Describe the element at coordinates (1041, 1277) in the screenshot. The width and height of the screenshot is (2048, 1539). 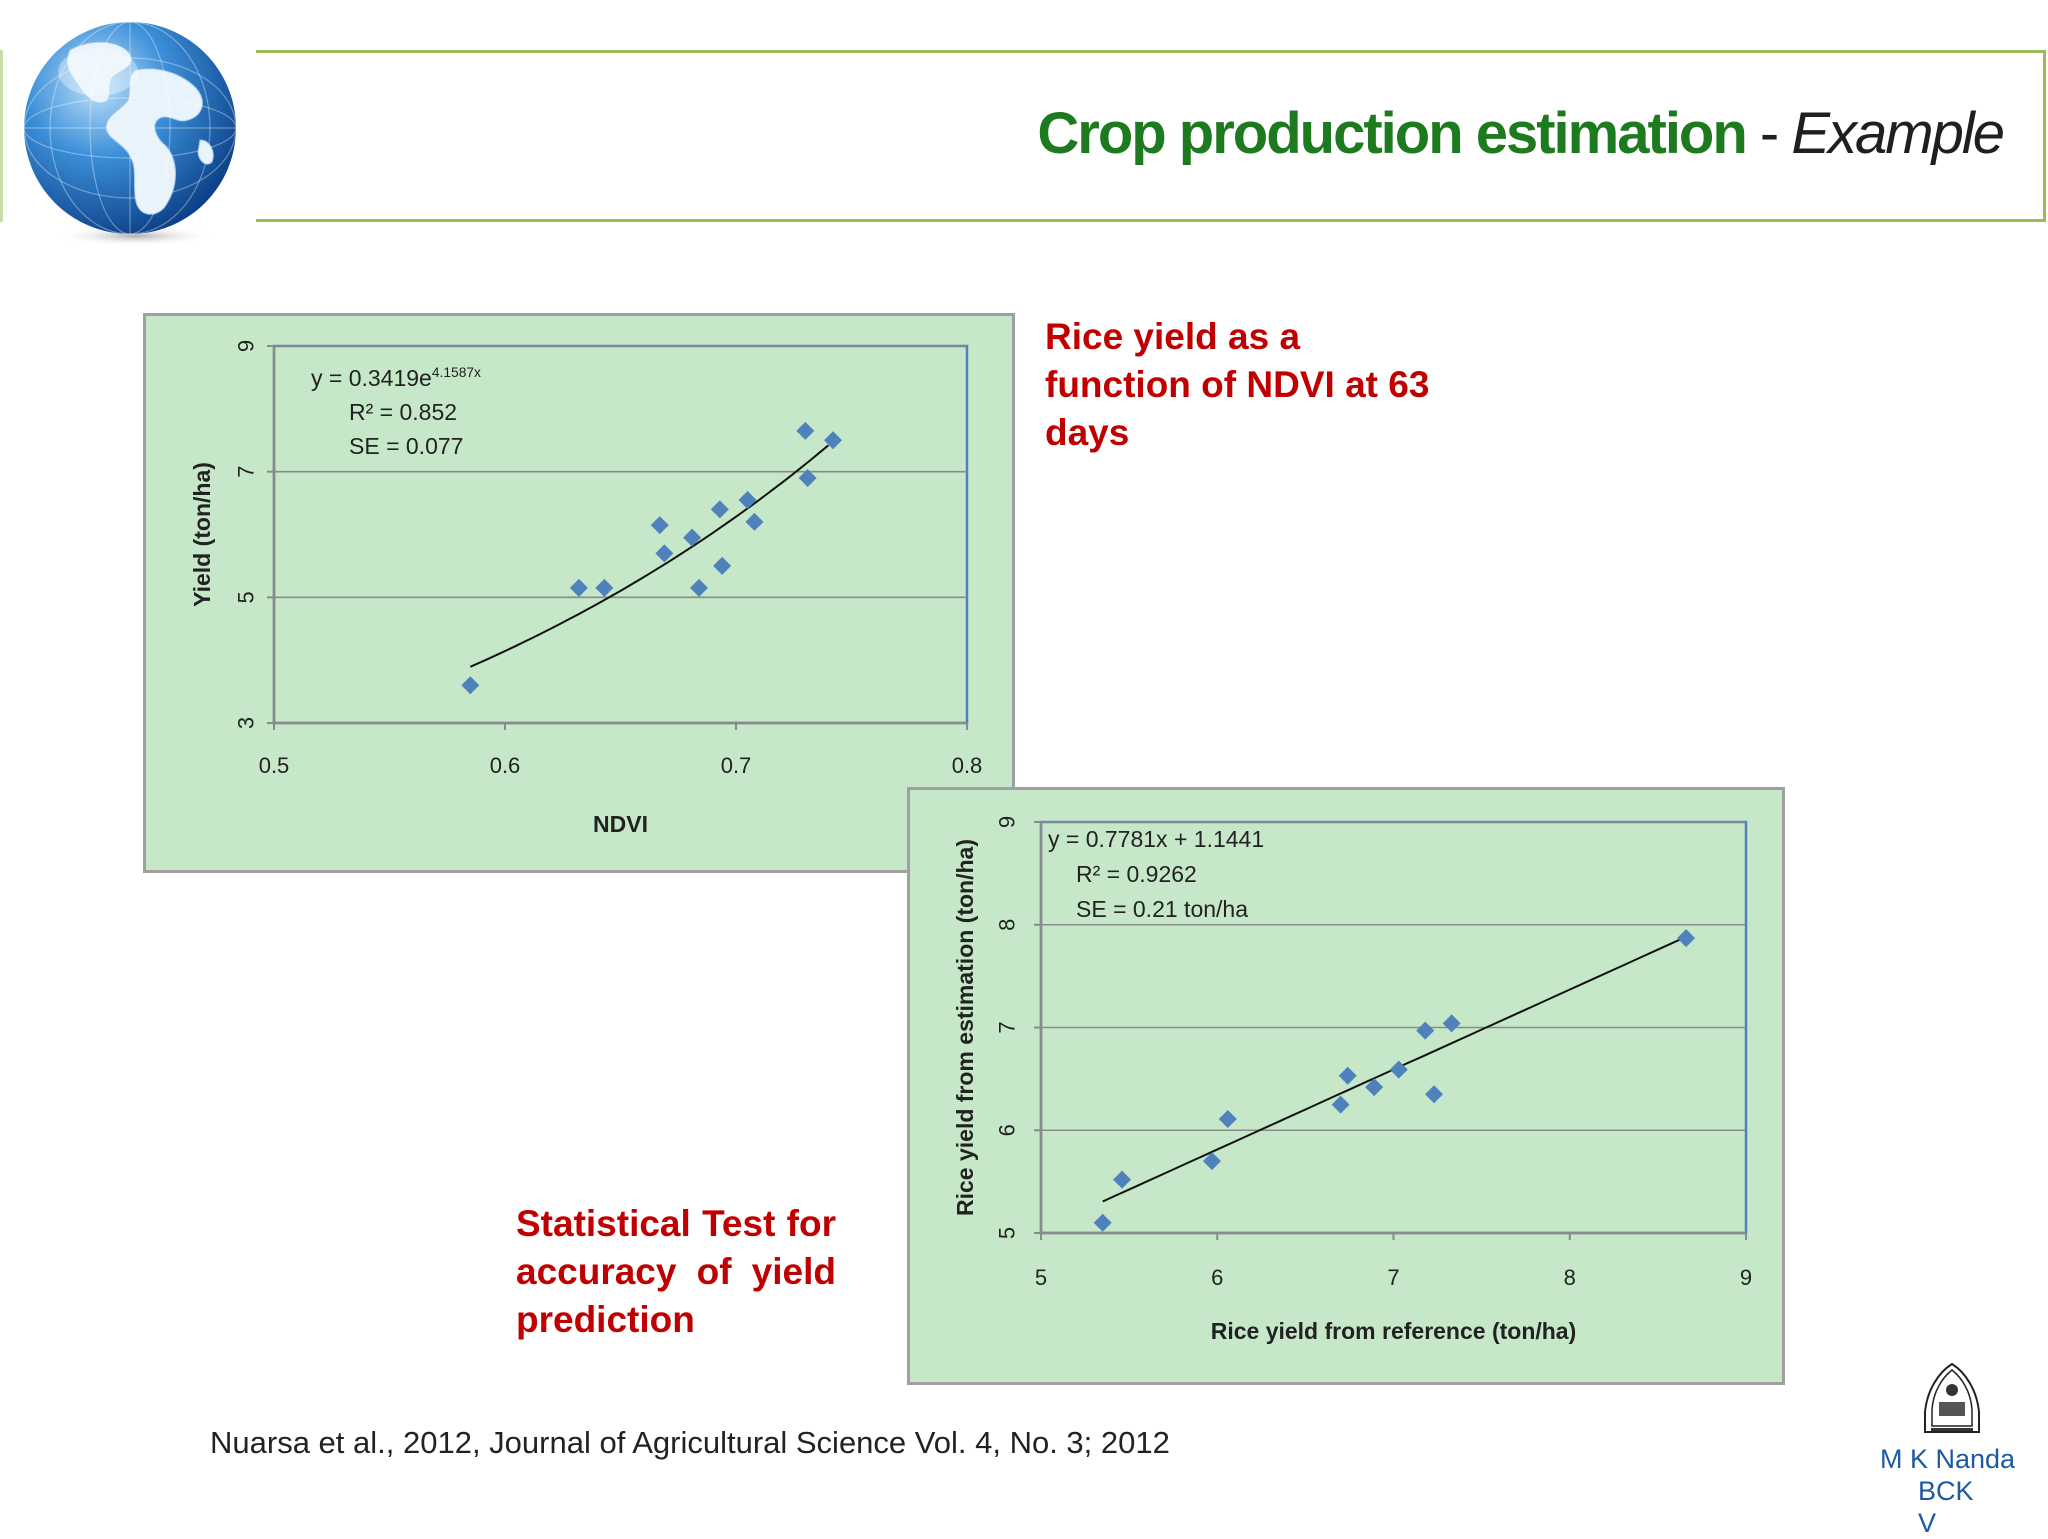
I see `accuracy-chart-x-tick-label: 5` at that location.